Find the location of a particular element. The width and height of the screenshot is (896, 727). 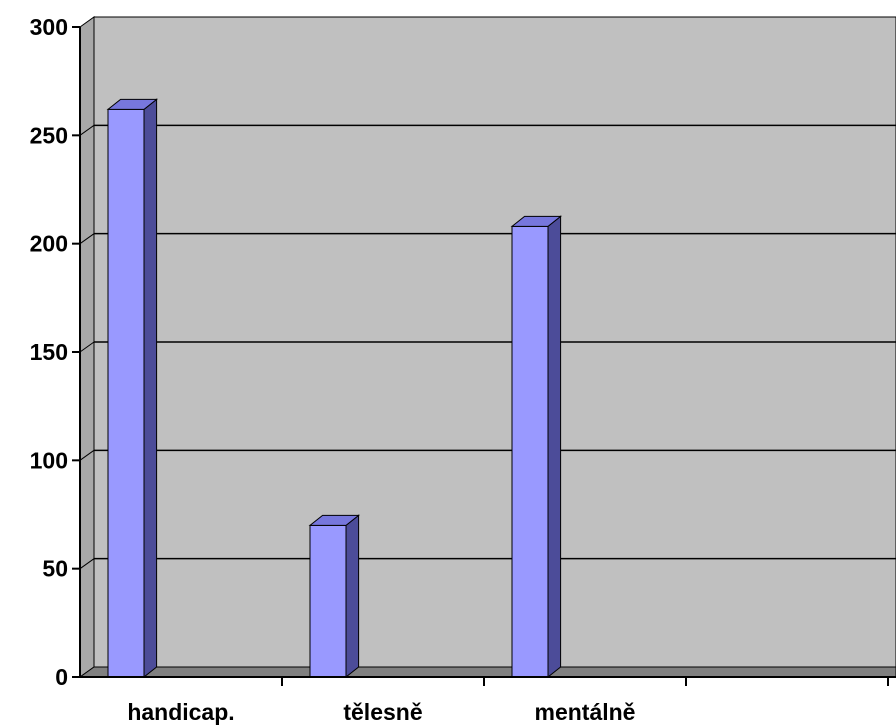

y-tick-label: 200 is located at coordinates (49, 244).